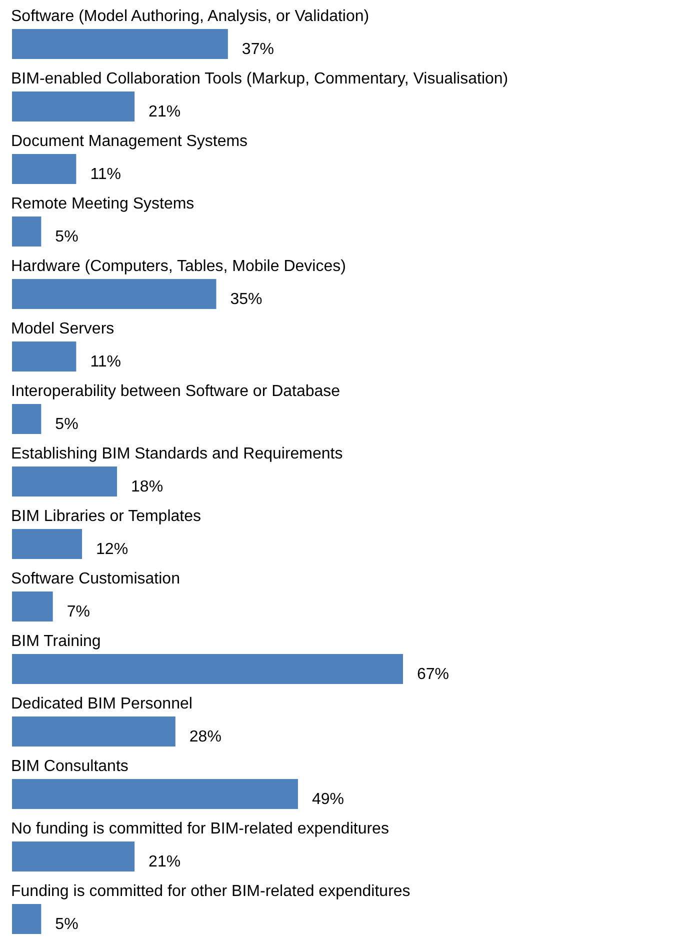  I want to click on y-tick-label: Software Customisation, so click(95, 579).